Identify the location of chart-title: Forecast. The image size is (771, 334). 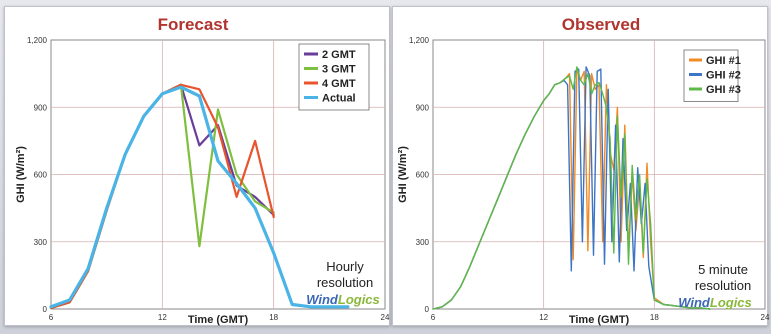
(193, 24).